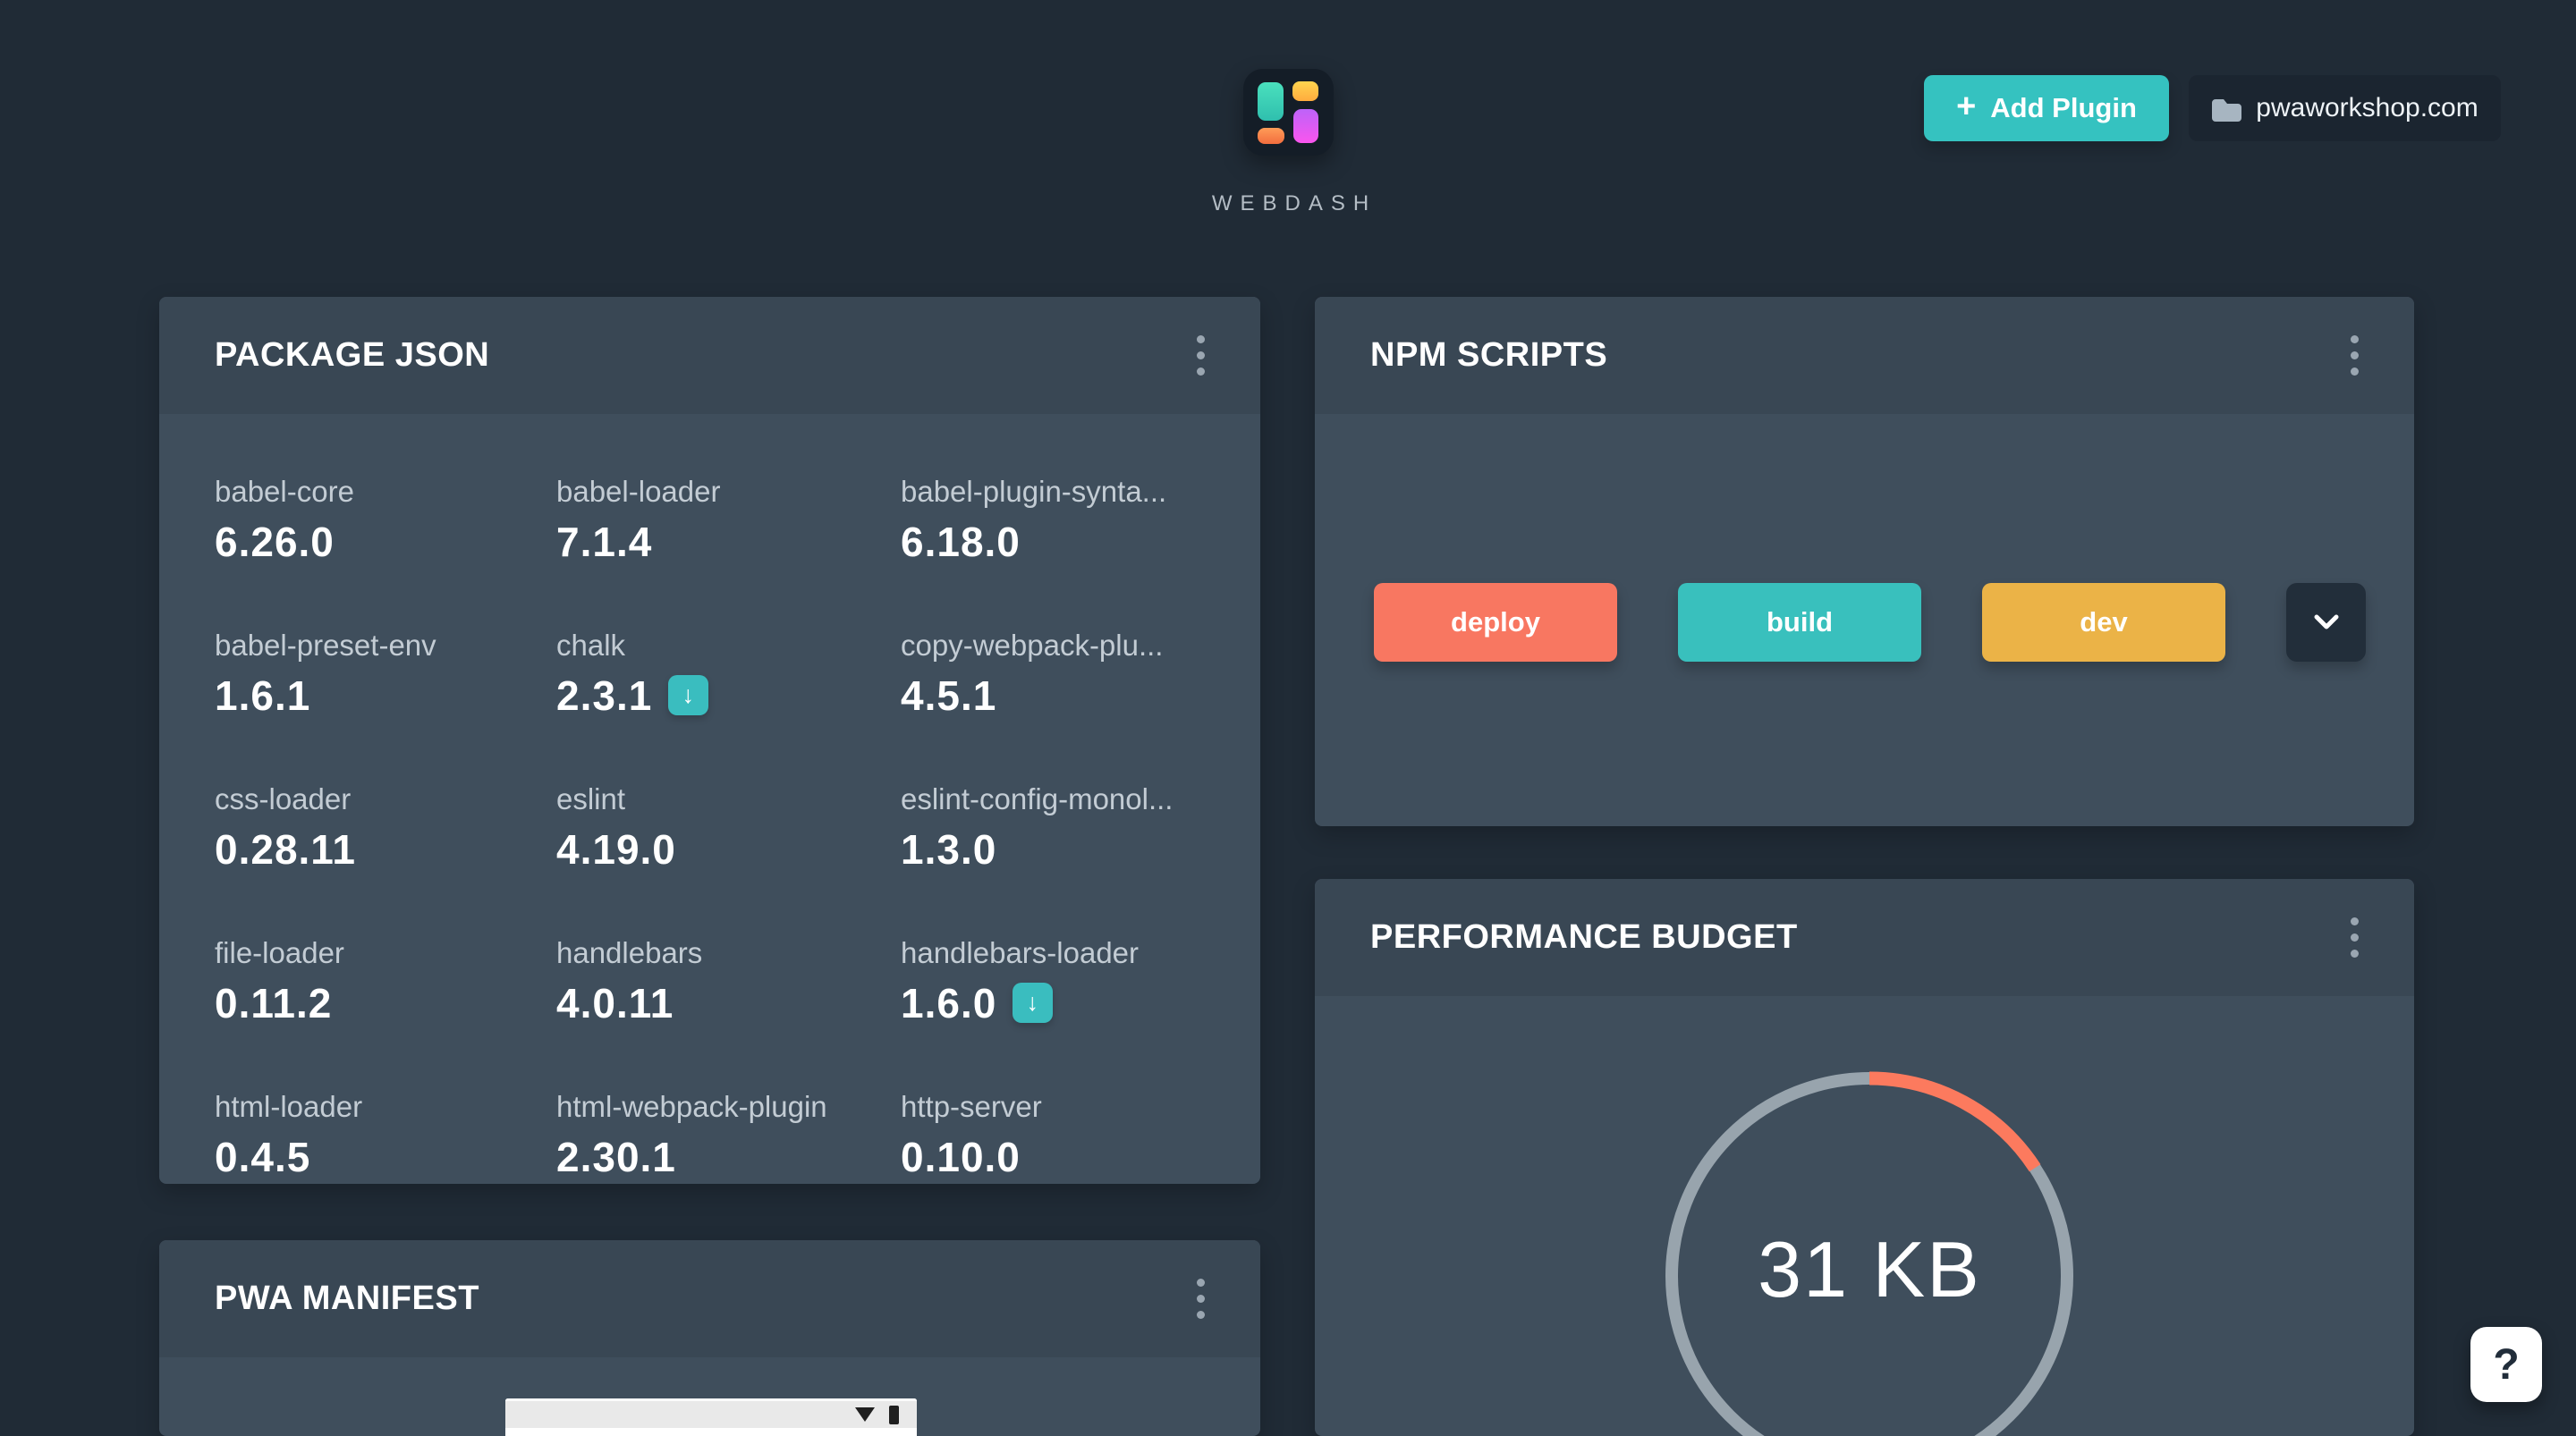 Image resolution: width=2576 pixels, height=1436 pixels. Describe the element at coordinates (275, 541) in the screenshot. I see `package-version: 6.26.0` at that location.